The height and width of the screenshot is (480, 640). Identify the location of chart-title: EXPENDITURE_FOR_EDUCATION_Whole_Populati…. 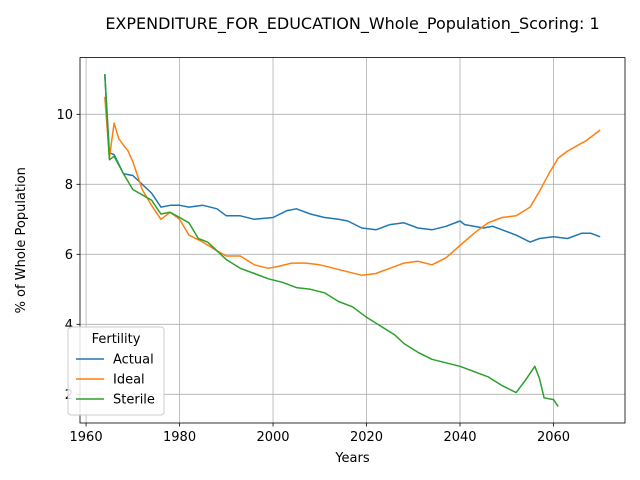
(352, 24).